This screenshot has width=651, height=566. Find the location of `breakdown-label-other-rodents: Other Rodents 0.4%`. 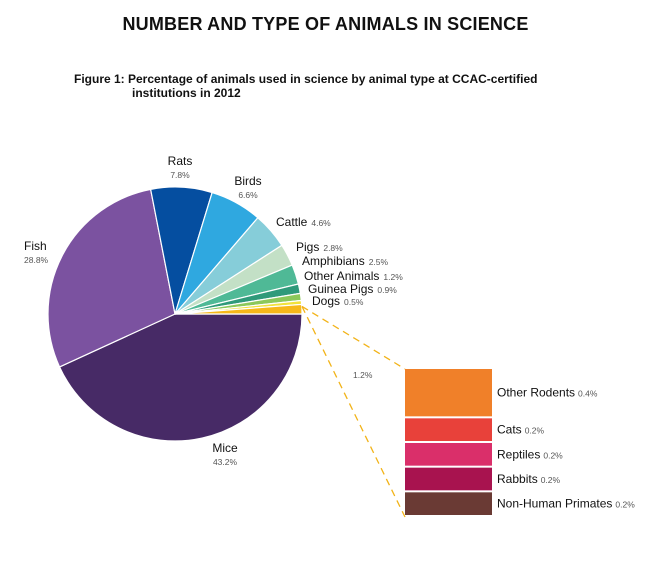

breakdown-label-other-rodents: Other Rodents 0.4% is located at coordinates (547, 393).